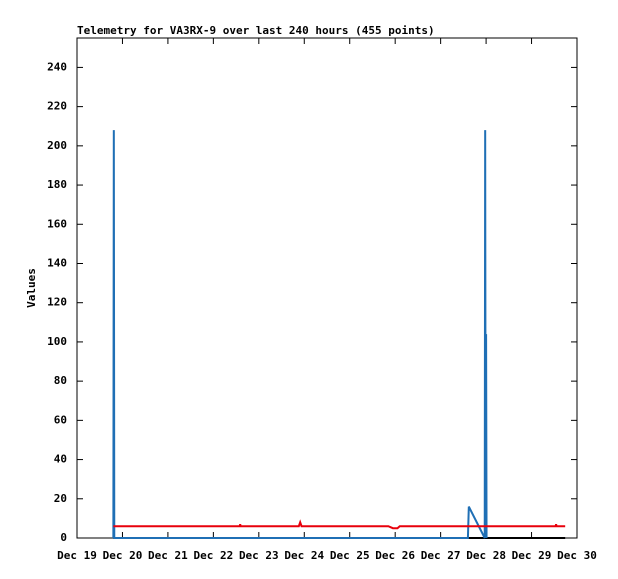 This screenshot has height=579, width=618. What do you see at coordinates (60, 380) in the screenshot?
I see `y-tick-label: 80` at bounding box center [60, 380].